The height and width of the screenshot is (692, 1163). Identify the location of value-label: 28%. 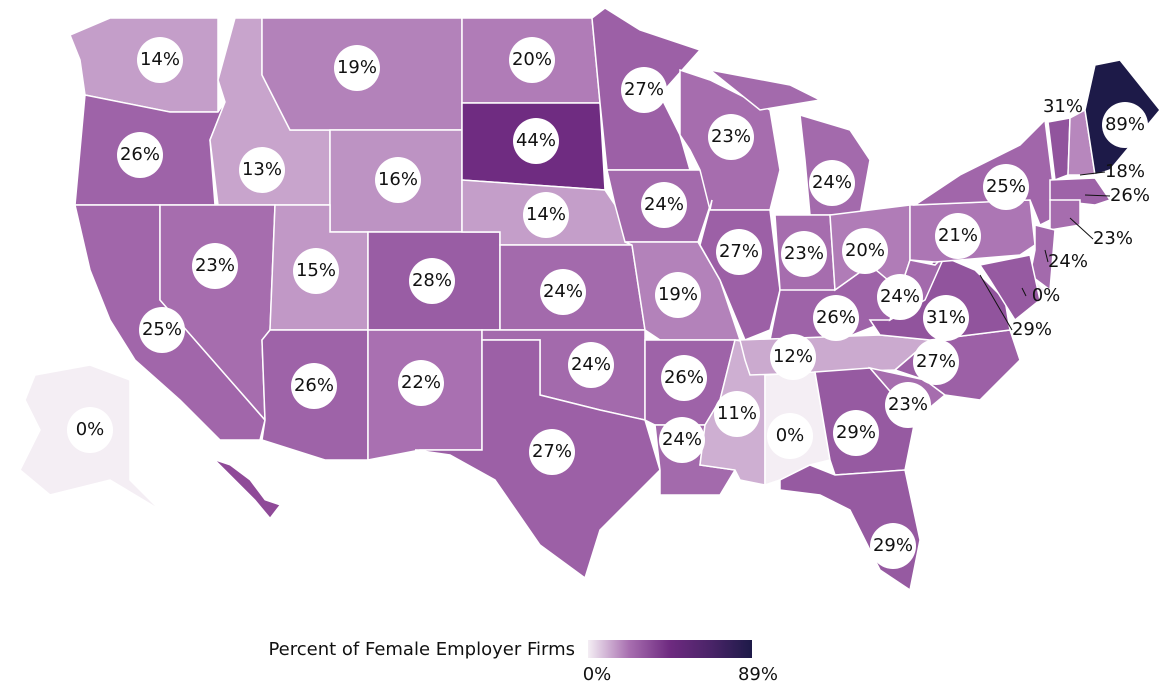
(432, 280).